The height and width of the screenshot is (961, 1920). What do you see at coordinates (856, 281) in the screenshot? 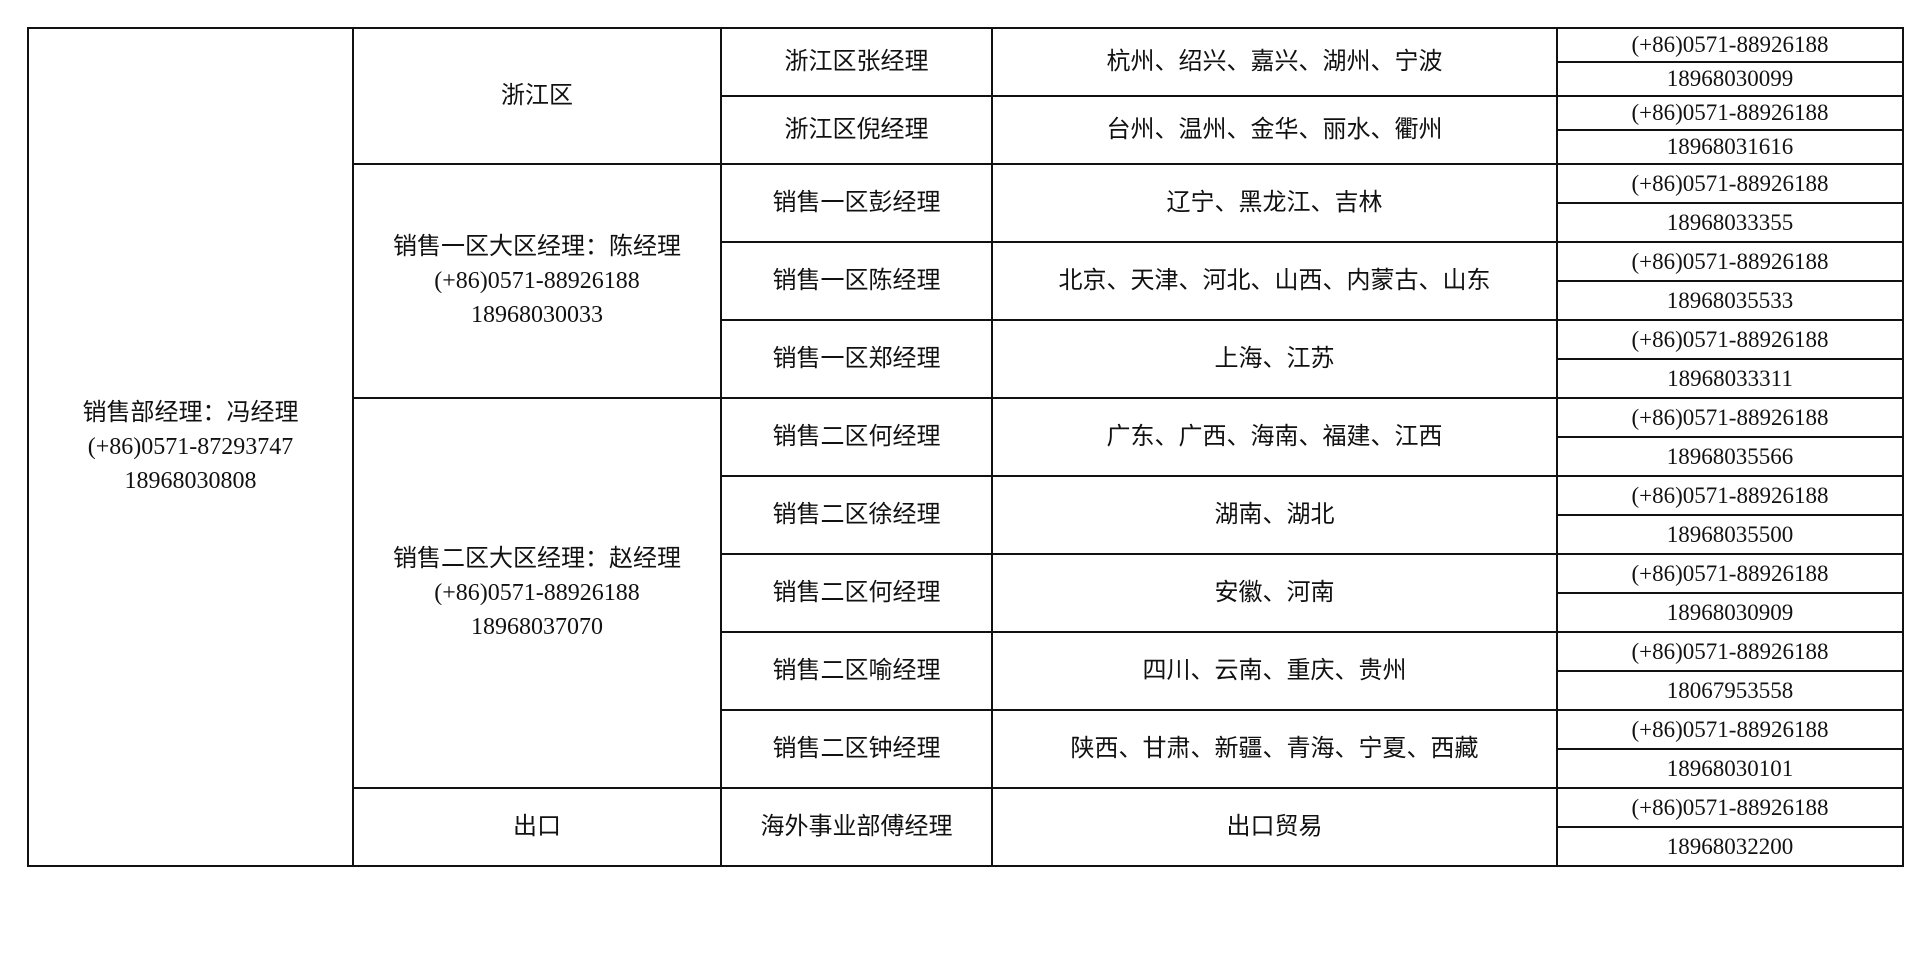
I see `manager-name: 销售一区陈经理` at bounding box center [856, 281].